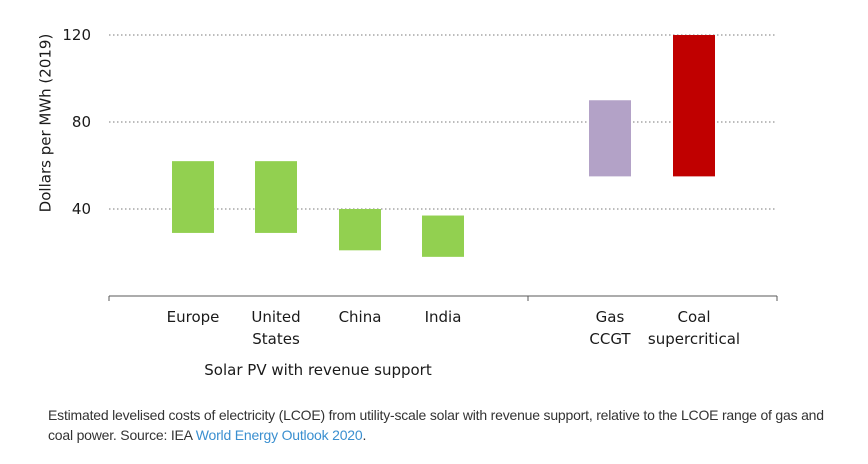 The image size is (868, 464). I want to click on bar-coal-supercritical, so click(694, 106).